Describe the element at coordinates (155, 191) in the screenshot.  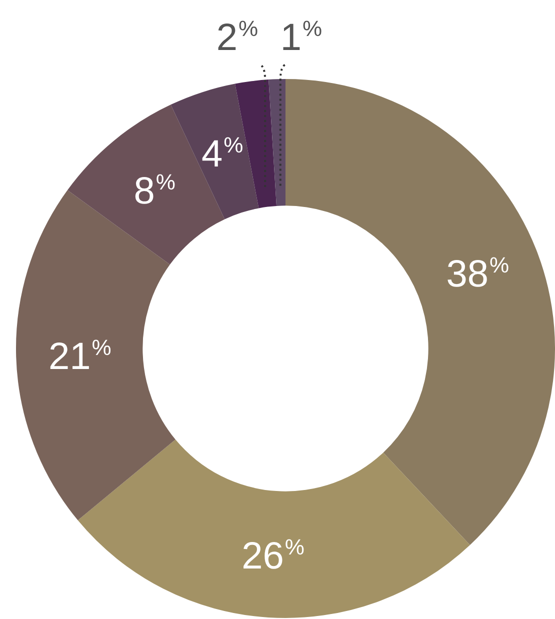
I see `data-label: 8%` at that location.